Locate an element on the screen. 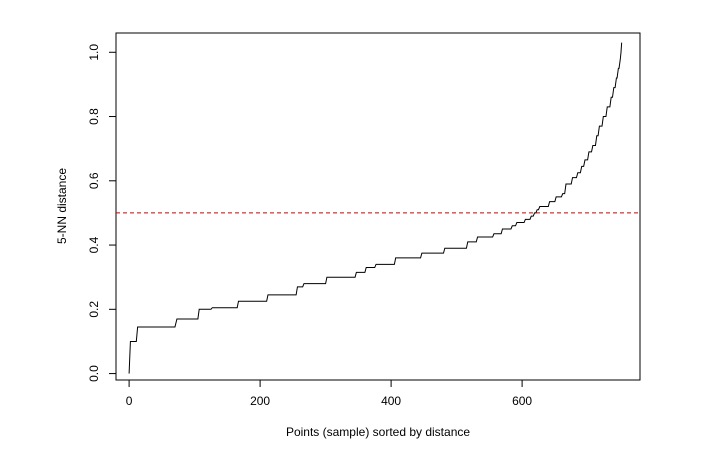 The image size is (723, 459). y-tick-label: 1.0 is located at coordinates (94, 52).